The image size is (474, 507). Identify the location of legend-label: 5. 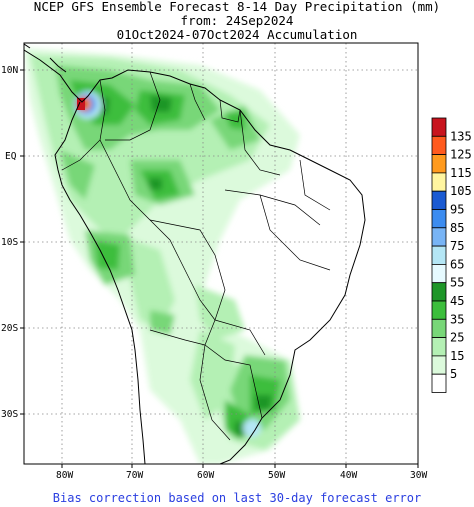
(453, 374).